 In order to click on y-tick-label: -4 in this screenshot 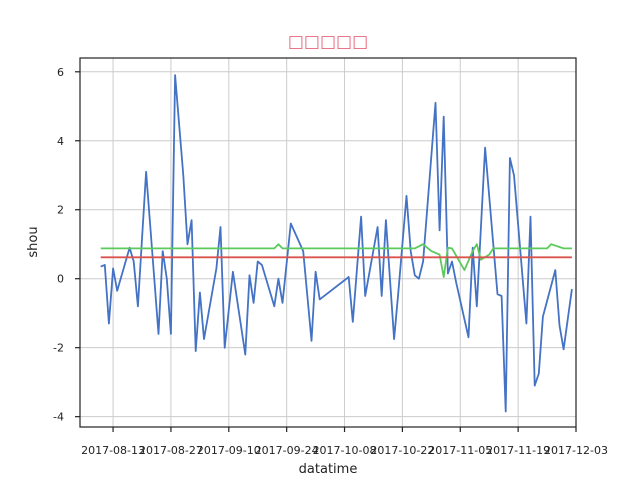, I will do `click(58, 417)`.